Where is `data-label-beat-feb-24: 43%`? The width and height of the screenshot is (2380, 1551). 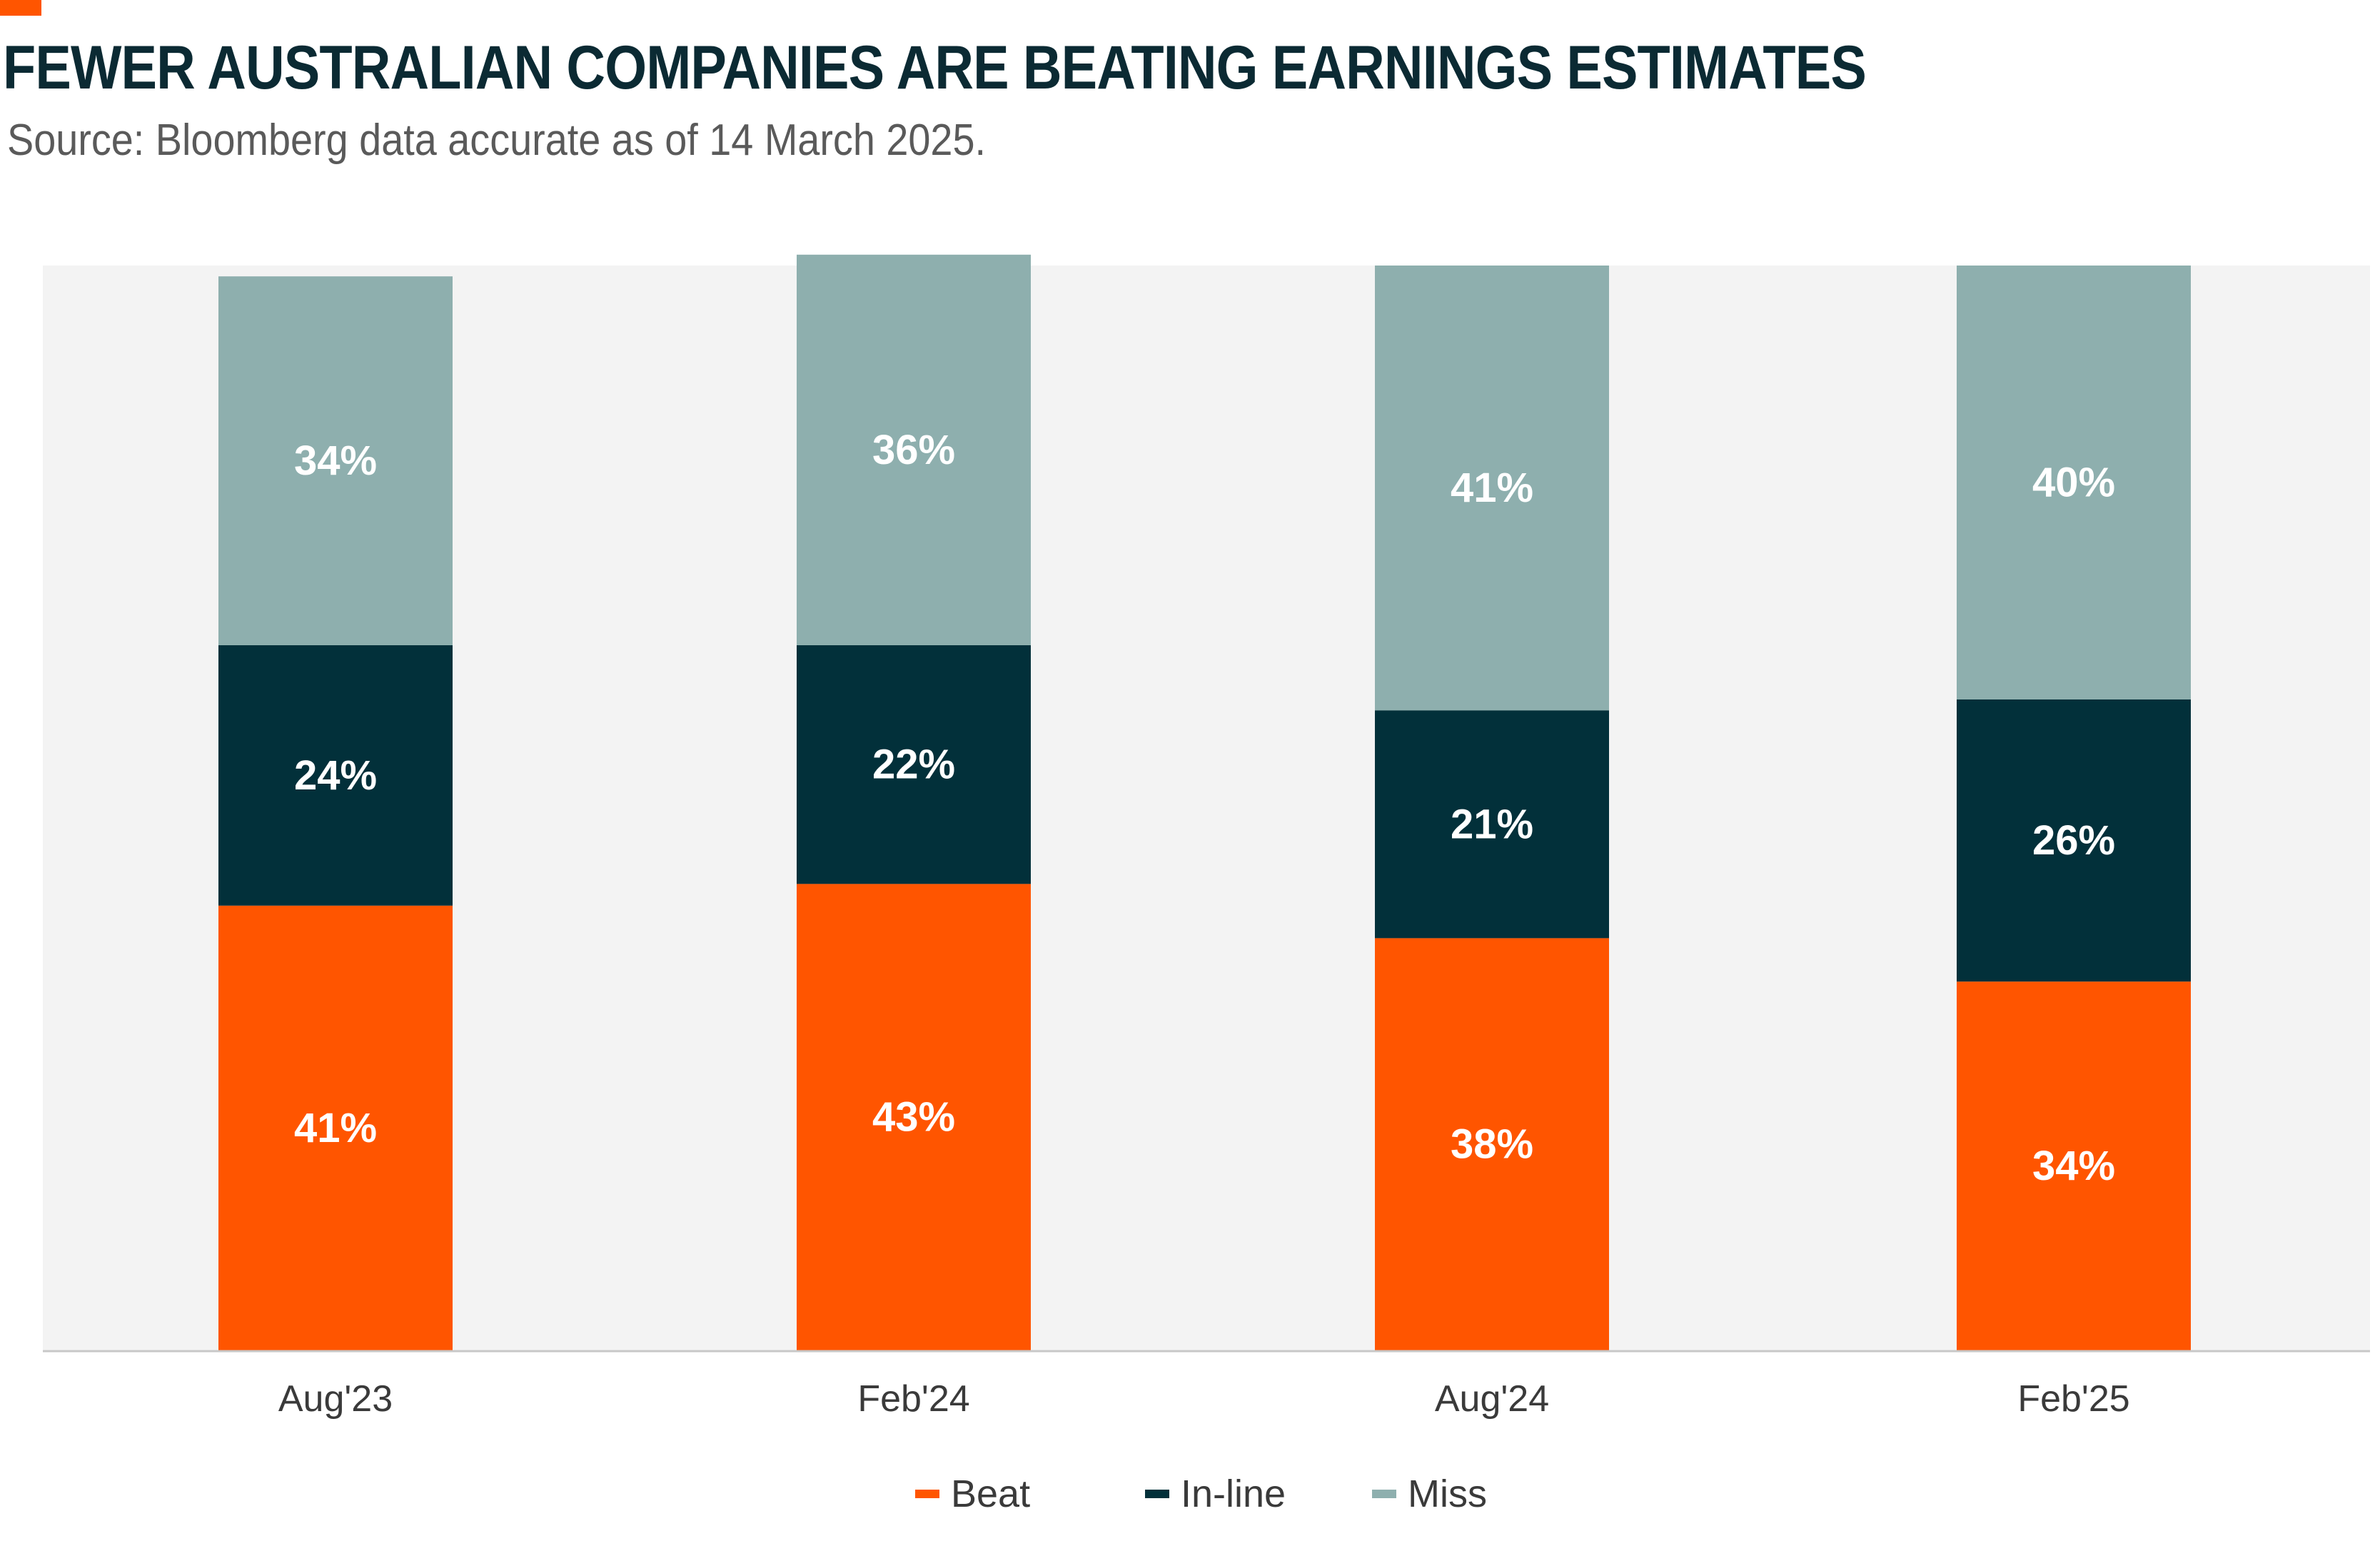 data-label-beat-feb-24: 43% is located at coordinates (913, 1117).